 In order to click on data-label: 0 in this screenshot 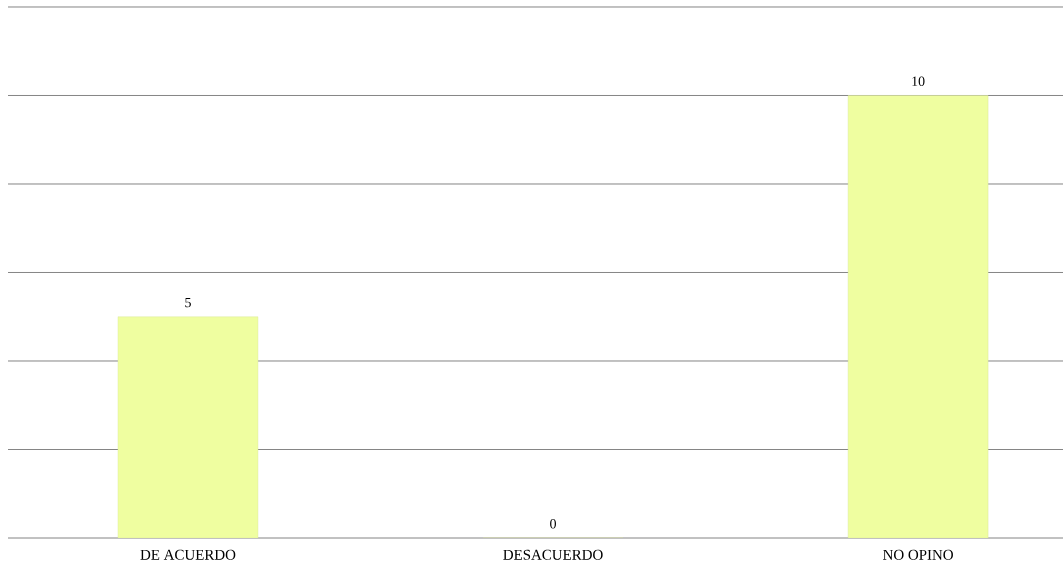, I will do `click(553, 524)`.